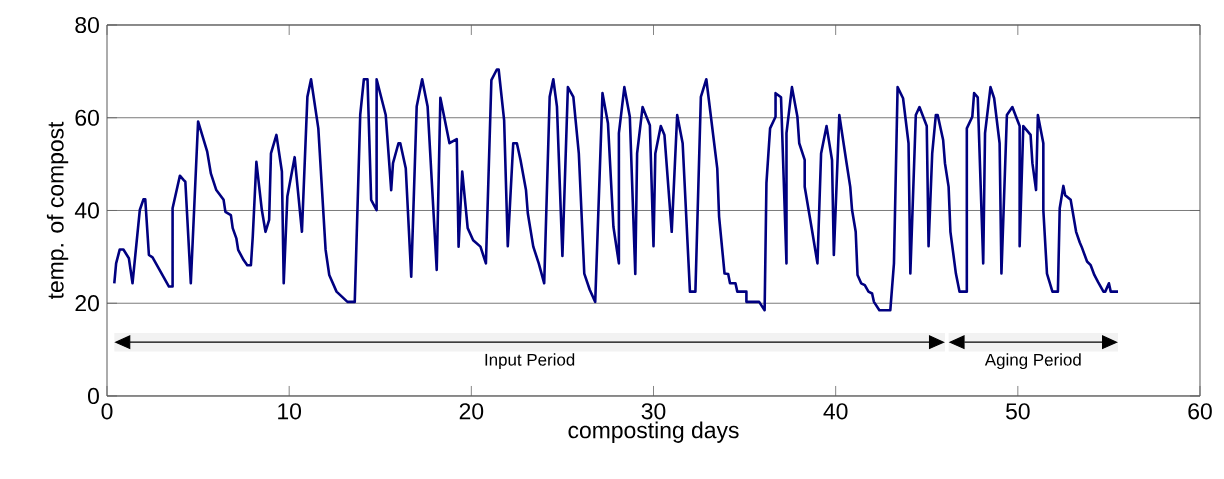 The height and width of the screenshot is (479, 1224). What do you see at coordinates (93, 396) in the screenshot?
I see `y-tick-label: 0` at bounding box center [93, 396].